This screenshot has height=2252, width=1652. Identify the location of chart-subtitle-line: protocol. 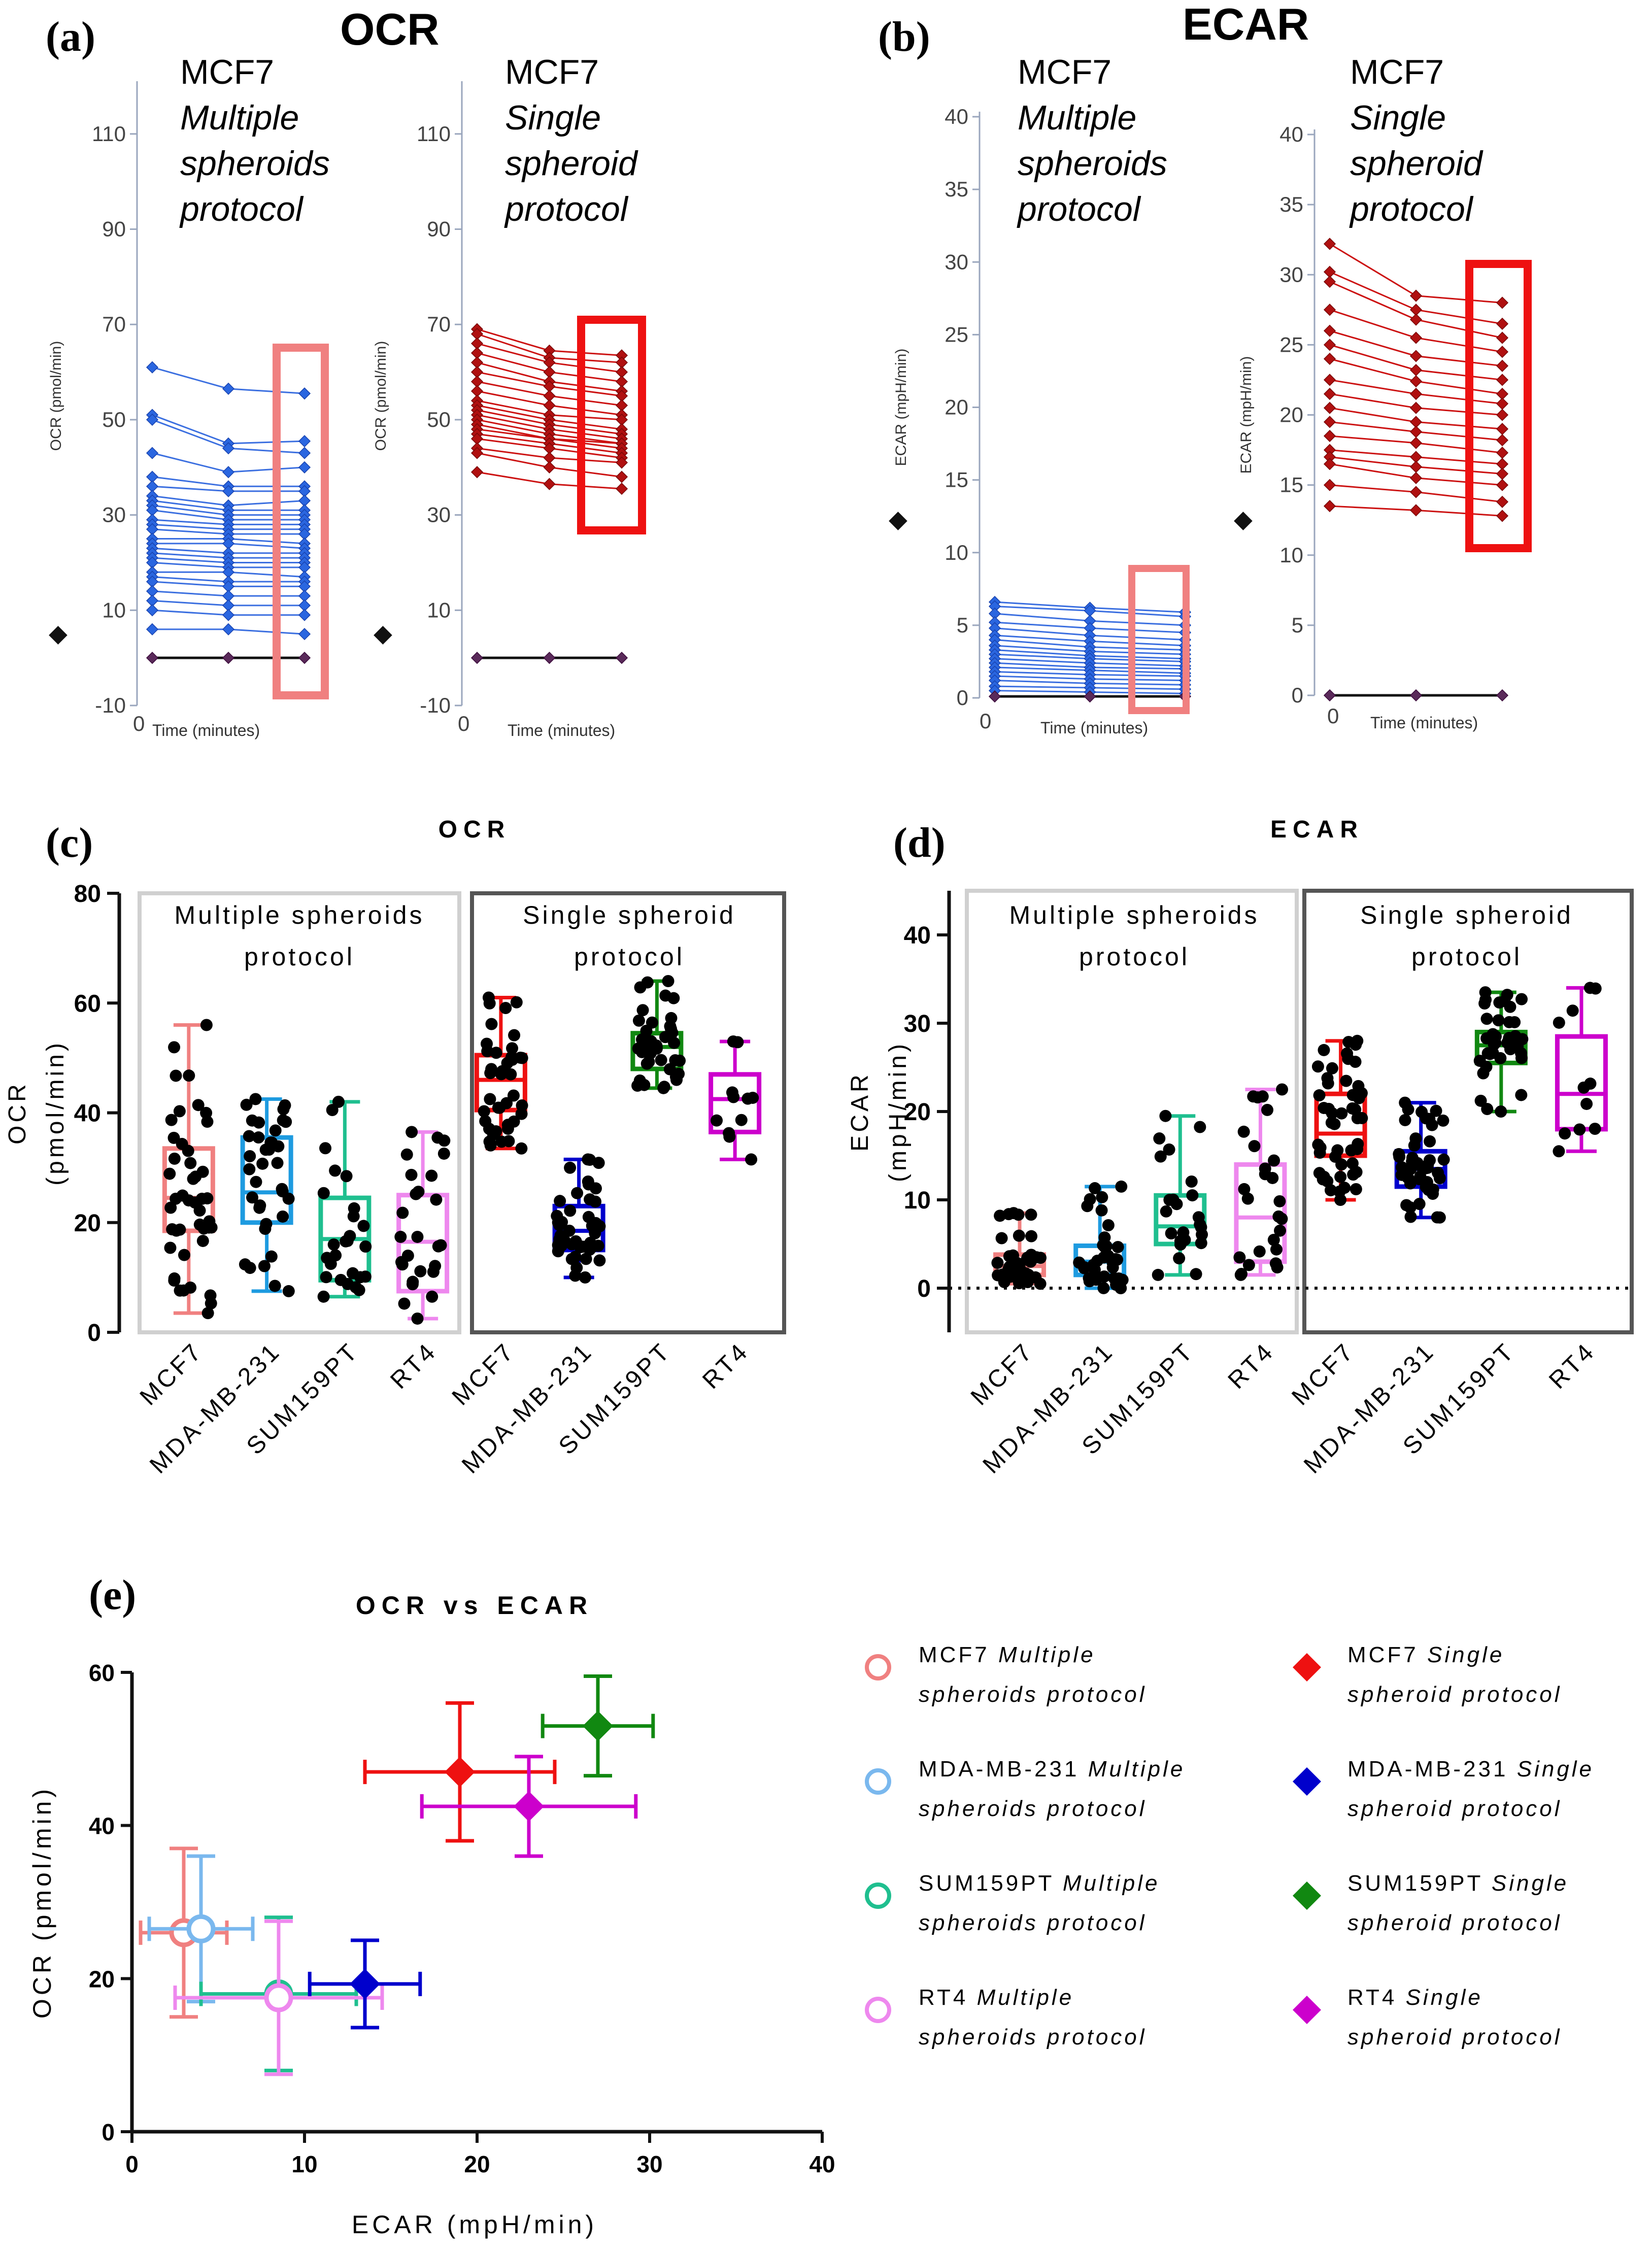
(1079, 209).